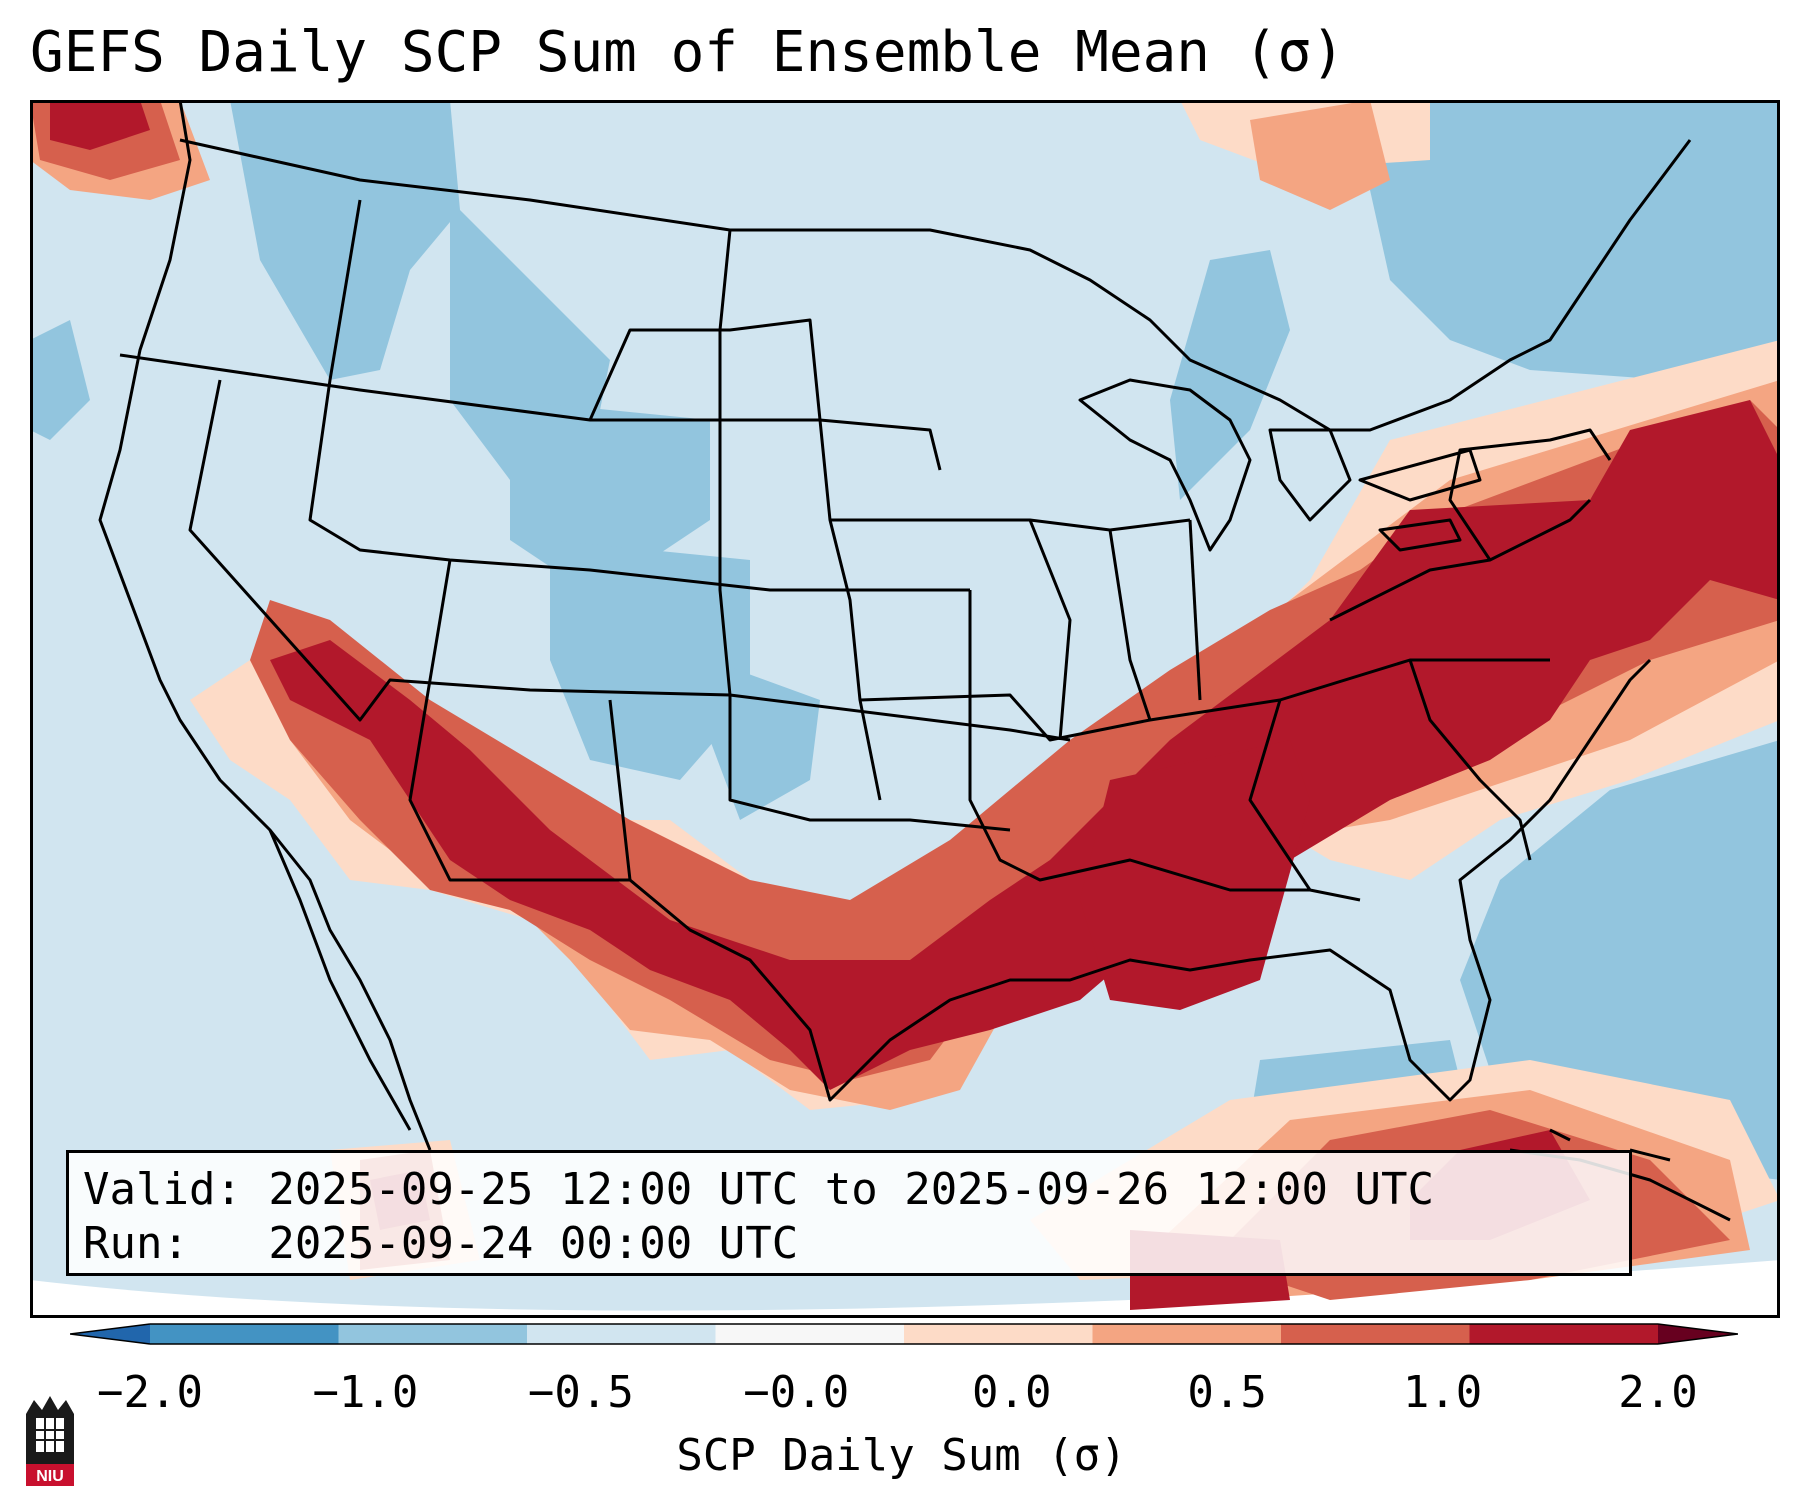 The height and width of the screenshot is (1506, 1803). What do you see at coordinates (687, 52) in the screenshot?
I see `map-title: GEFS Daily SCP Sum of Ensemble Mean (σ)` at bounding box center [687, 52].